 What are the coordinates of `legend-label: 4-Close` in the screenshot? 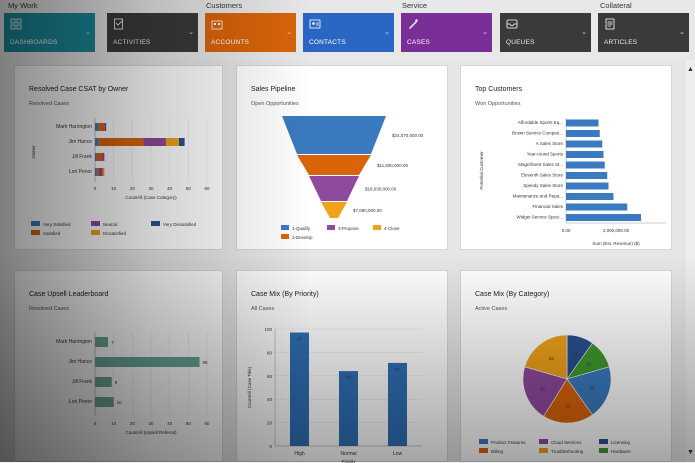 It's located at (392, 228).